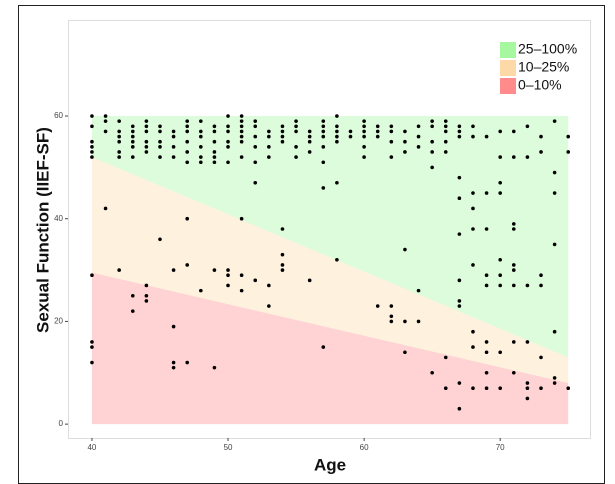 The width and height of the screenshot is (615, 484). Describe the element at coordinates (58, 115) in the screenshot. I see `y-tick-label: 60` at that location.